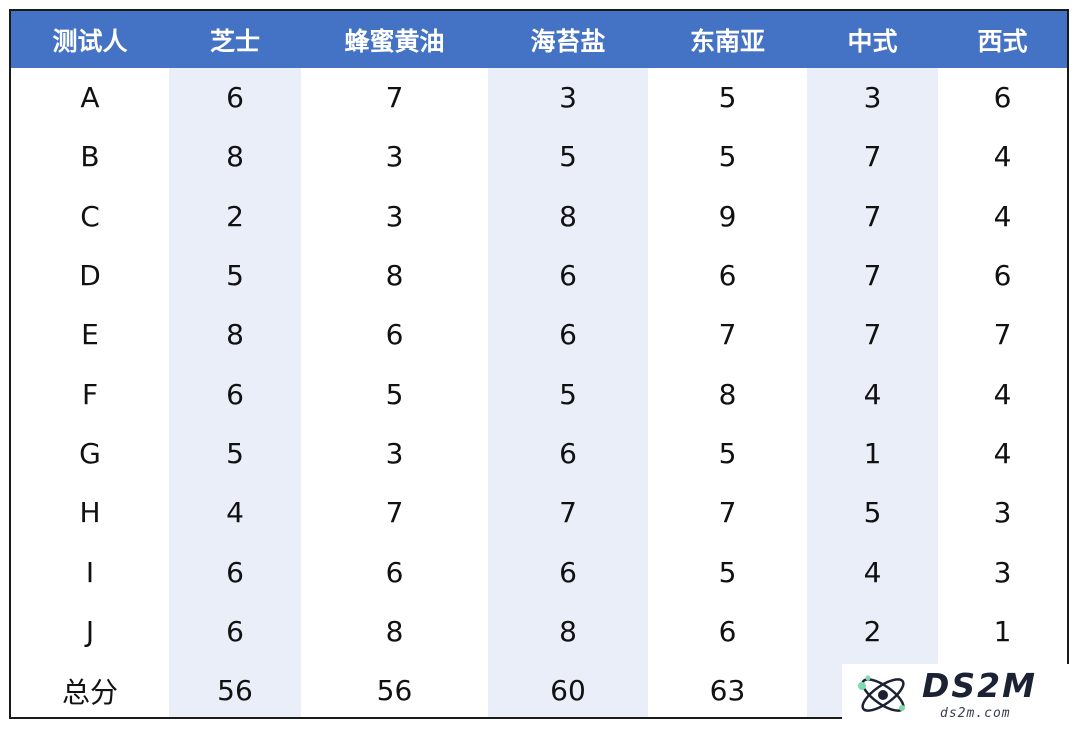 The height and width of the screenshot is (733, 1080). What do you see at coordinates (90, 453) in the screenshot?
I see `tester-cell: G` at bounding box center [90, 453].